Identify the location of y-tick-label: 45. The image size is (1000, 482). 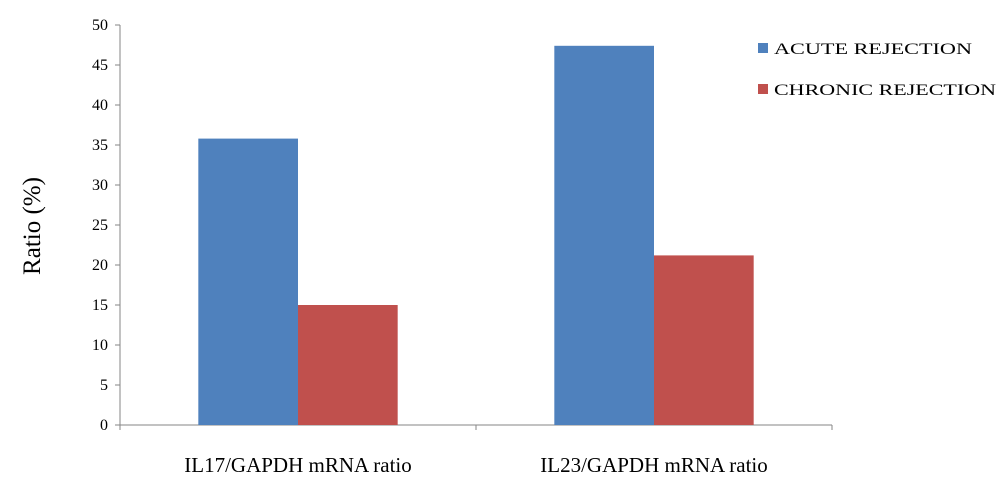
(100, 65).